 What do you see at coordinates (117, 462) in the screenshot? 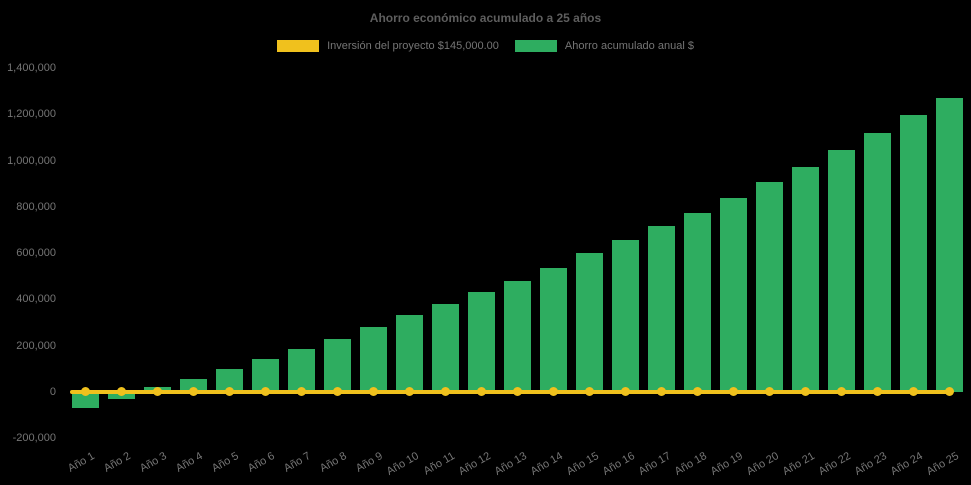
I see `x-tick-label: Año 2` at bounding box center [117, 462].